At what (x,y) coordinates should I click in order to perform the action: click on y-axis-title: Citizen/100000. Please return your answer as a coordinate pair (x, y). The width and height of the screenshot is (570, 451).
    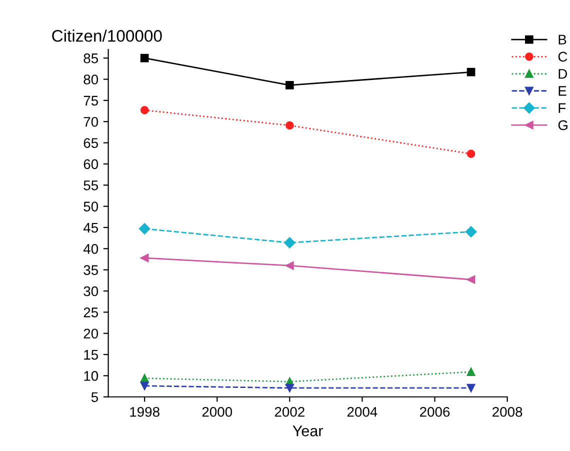
    Looking at the image, I should click on (107, 36).